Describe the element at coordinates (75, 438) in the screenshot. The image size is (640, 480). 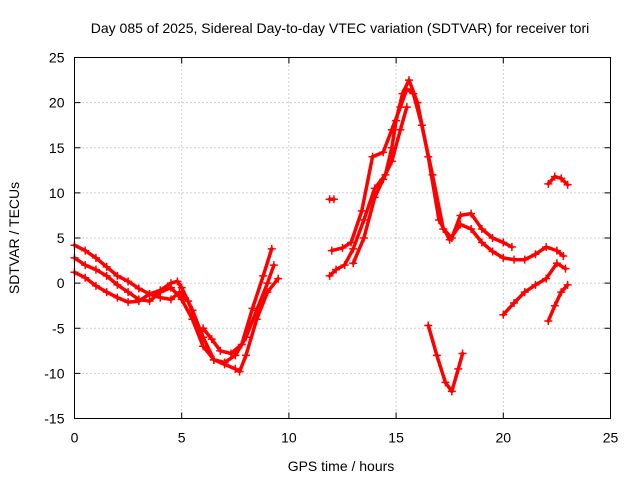
I see `x-tick-label: 0` at that location.